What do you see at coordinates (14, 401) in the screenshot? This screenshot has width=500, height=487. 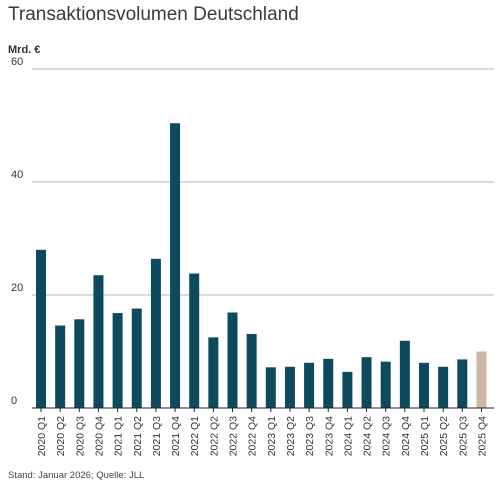 I see `y-tick-label: 0` at bounding box center [14, 401].